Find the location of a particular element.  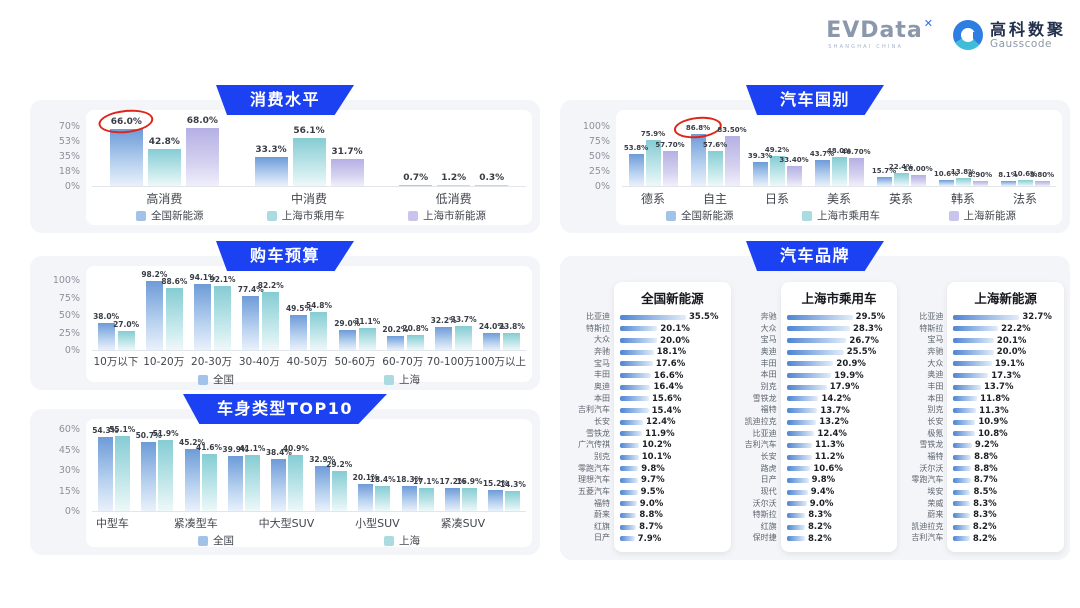

bar-value-label: 41.1% is located at coordinates (252, 448).